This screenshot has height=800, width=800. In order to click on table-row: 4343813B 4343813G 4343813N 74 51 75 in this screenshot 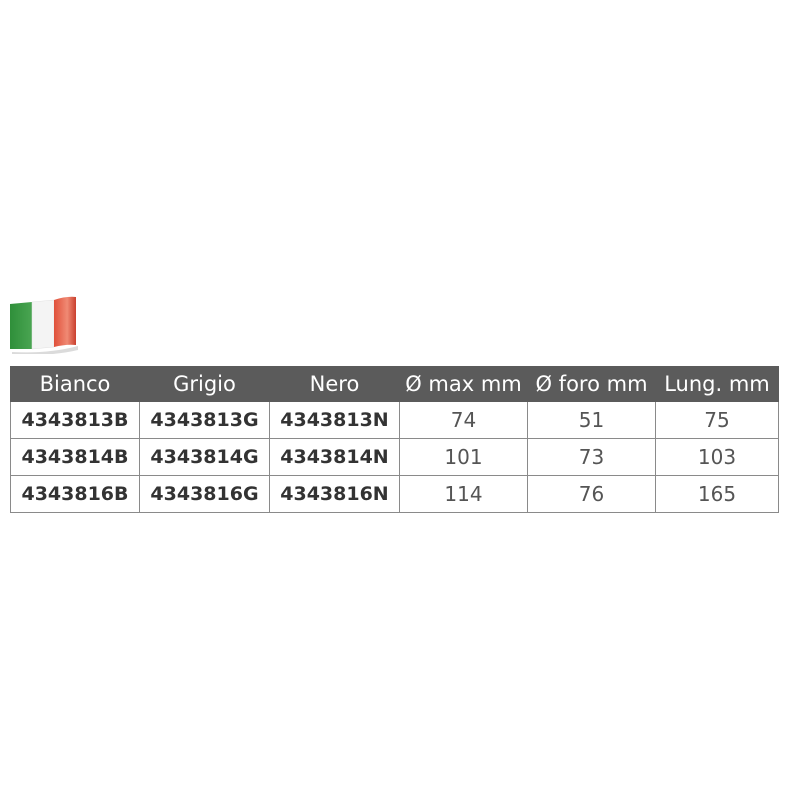, I will do `click(394, 420)`.